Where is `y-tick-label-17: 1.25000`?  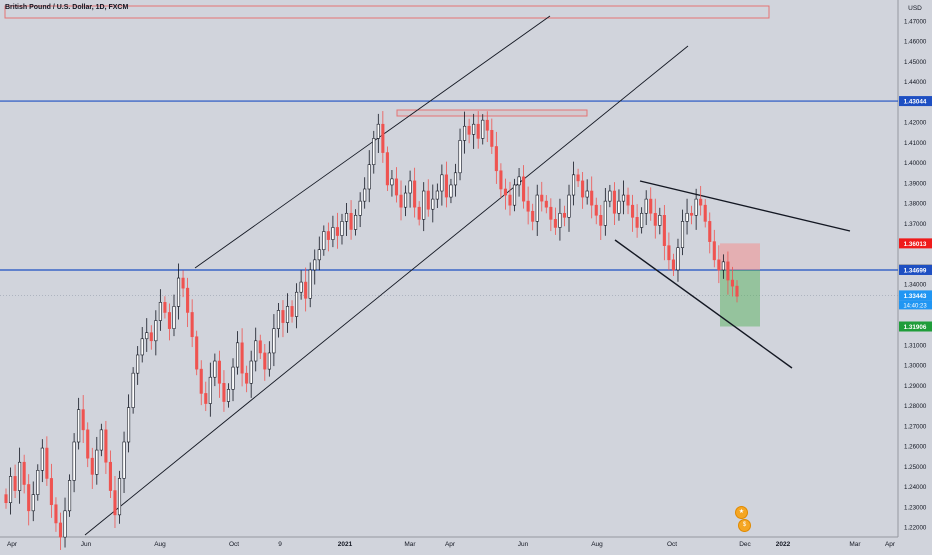 y-tick-label-17: 1.25000 is located at coordinates (915, 467).